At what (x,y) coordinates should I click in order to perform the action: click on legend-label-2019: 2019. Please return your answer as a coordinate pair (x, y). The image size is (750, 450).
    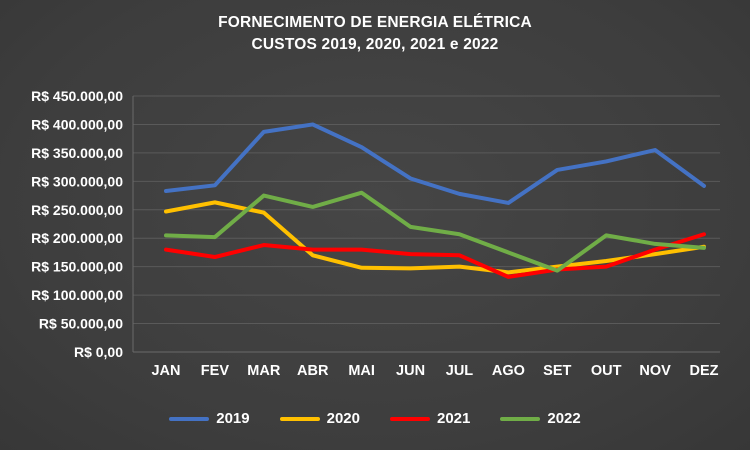
    Looking at the image, I should click on (233, 418).